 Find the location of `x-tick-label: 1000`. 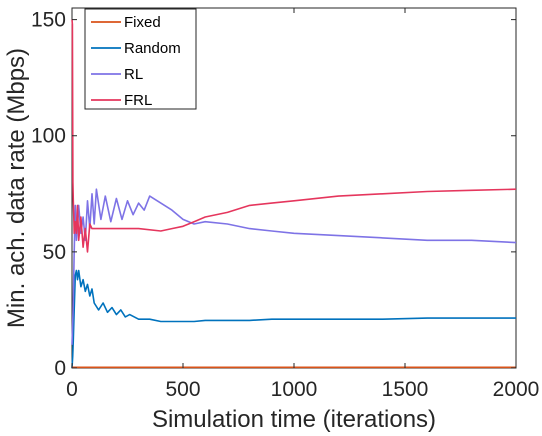

x-tick-label: 1000 is located at coordinates (294, 389).